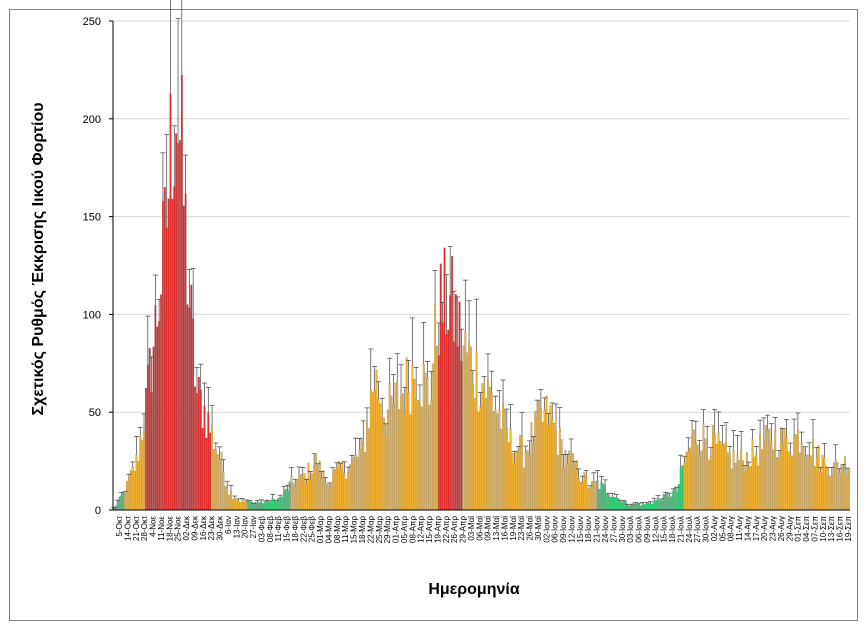  Describe the element at coordinates (303, 529) in the screenshot. I see `x-tick-label: 22-Φεβ` at that location.